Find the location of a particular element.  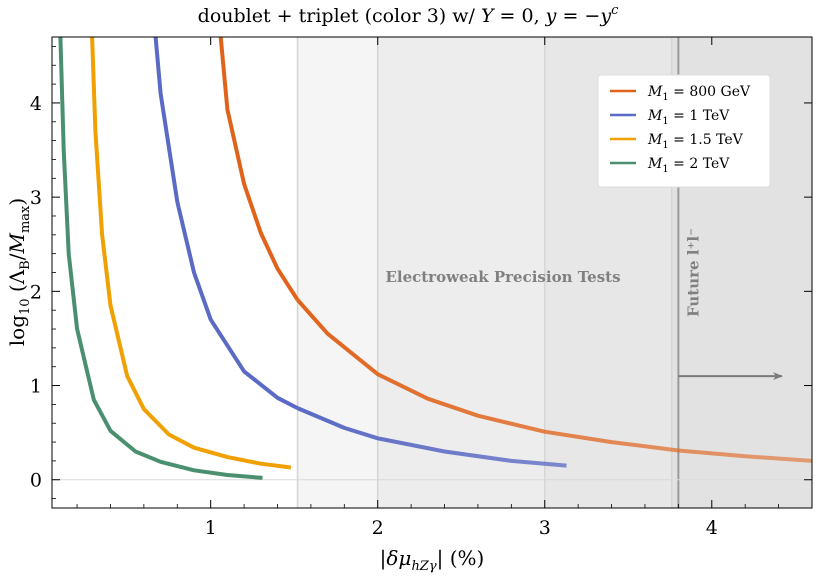

x-tick-label: 4 is located at coordinates (712, 528).